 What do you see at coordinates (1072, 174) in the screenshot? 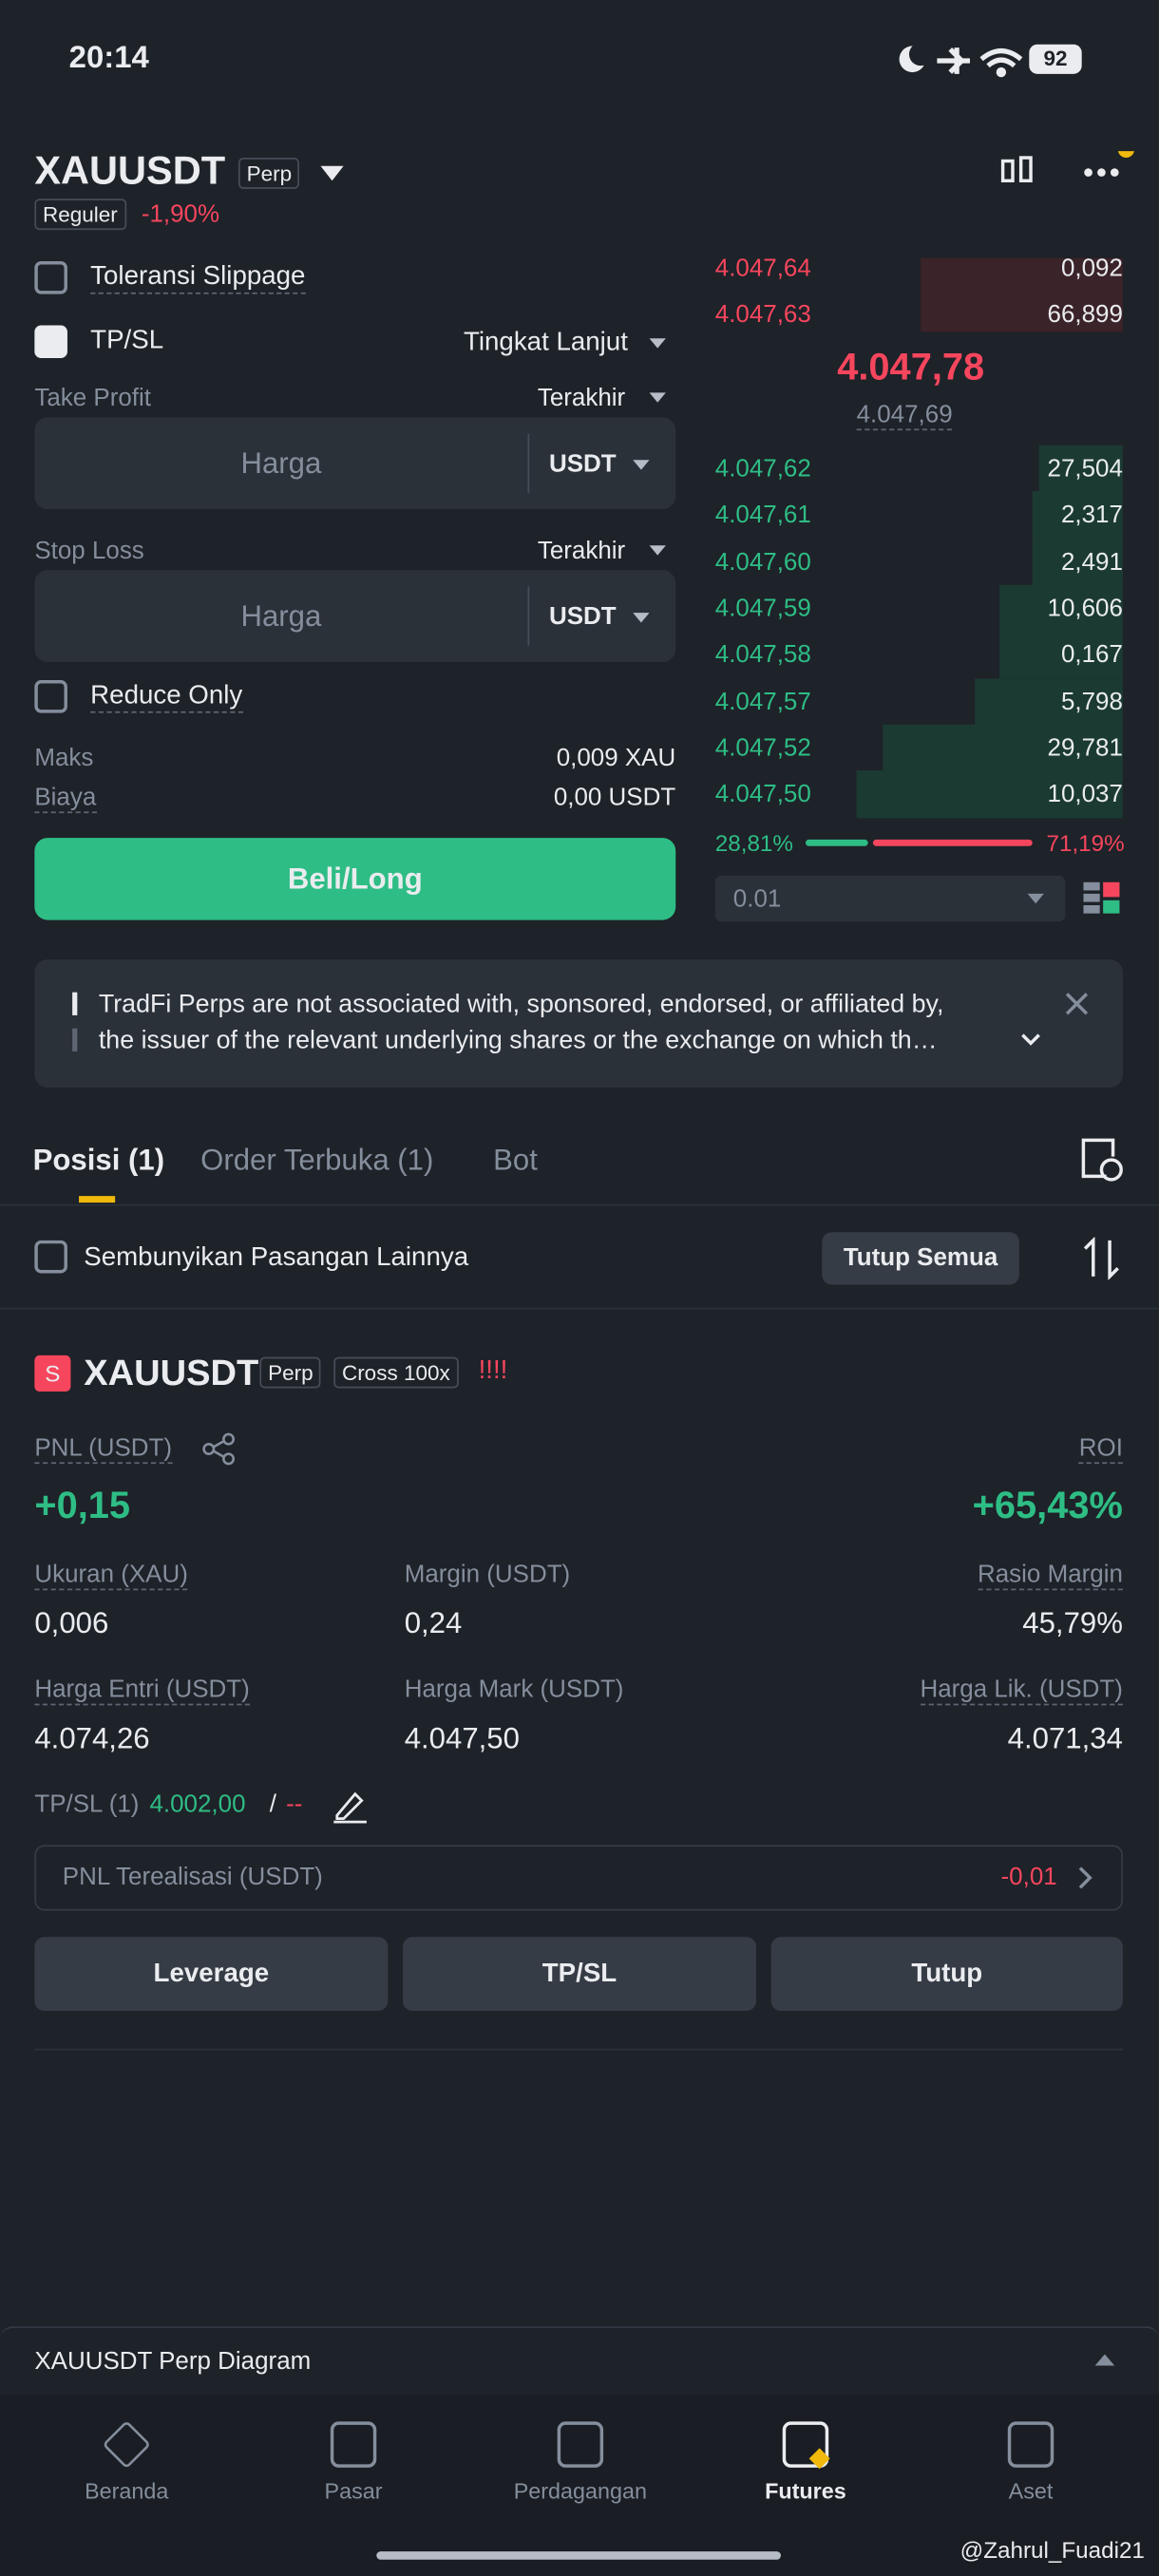
I see `header-icons` at bounding box center [1072, 174].